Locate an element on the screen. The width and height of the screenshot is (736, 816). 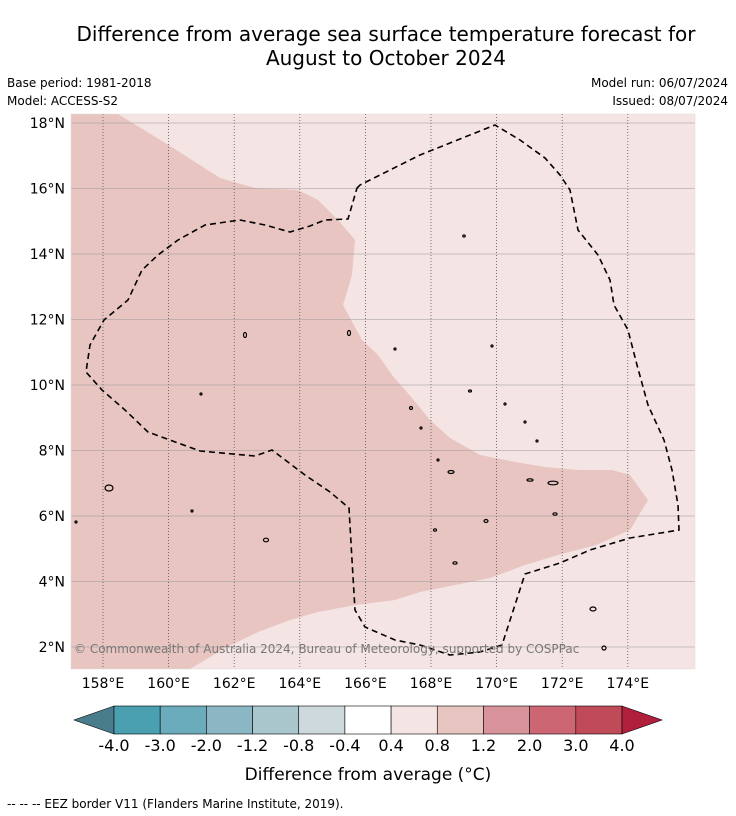
colorbar-tick-label: -1.2 is located at coordinates (252, 745).